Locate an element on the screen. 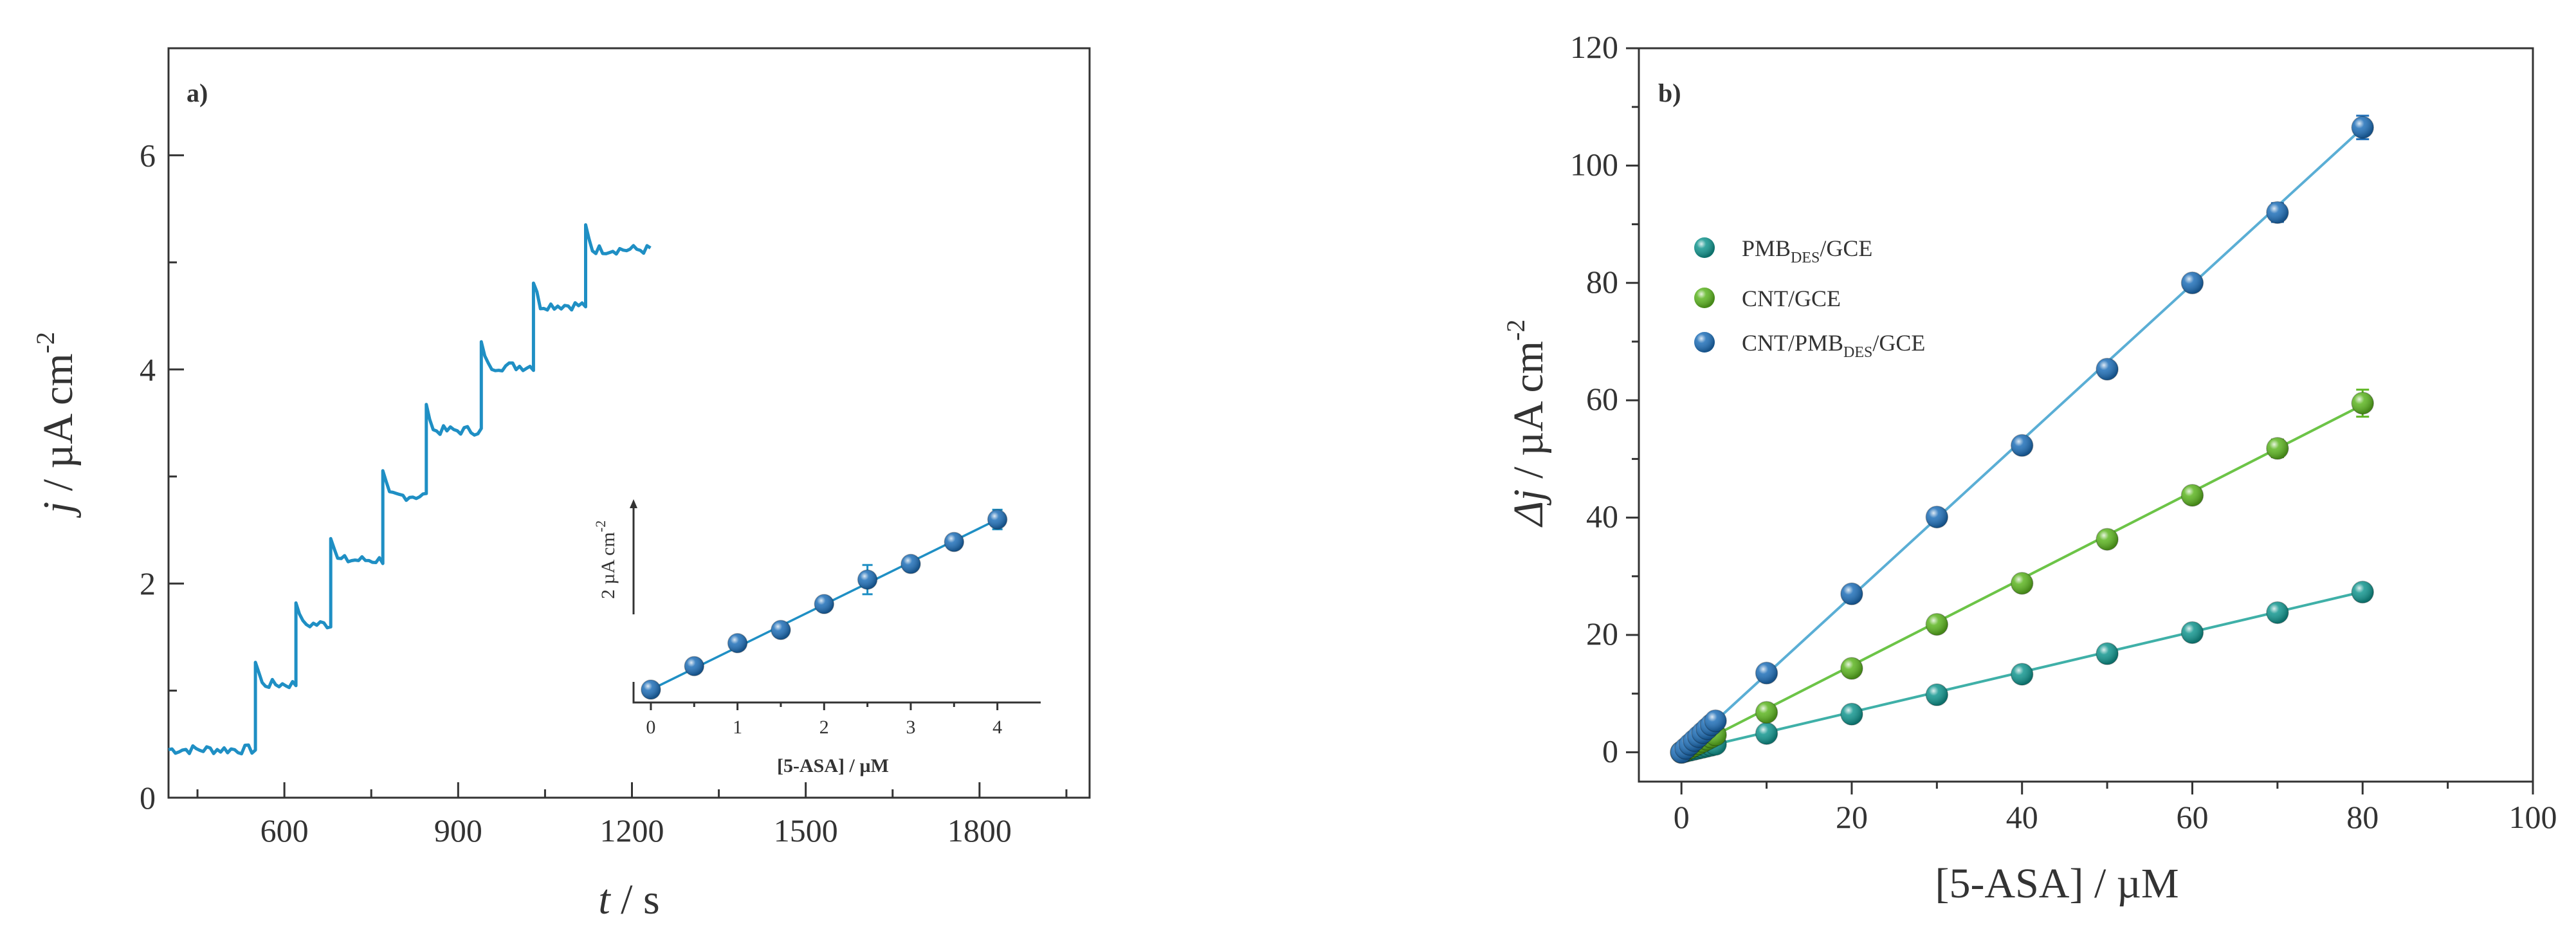 This screenshot has width=2576, height=936. x-tick-label-600: 600 is located at coordinates (284, 830).